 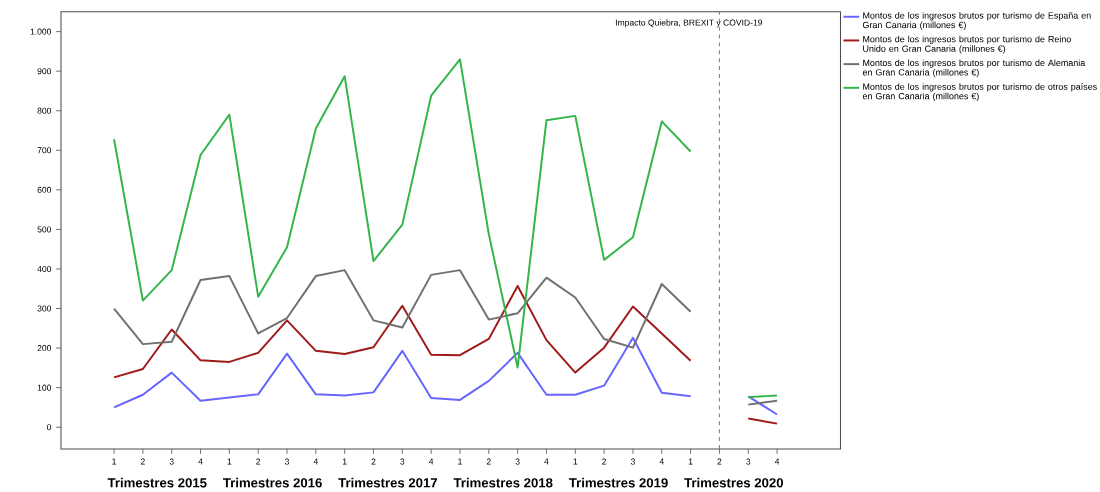 I want to click on text: Trimestres 2017, so click(x=388, y=482).